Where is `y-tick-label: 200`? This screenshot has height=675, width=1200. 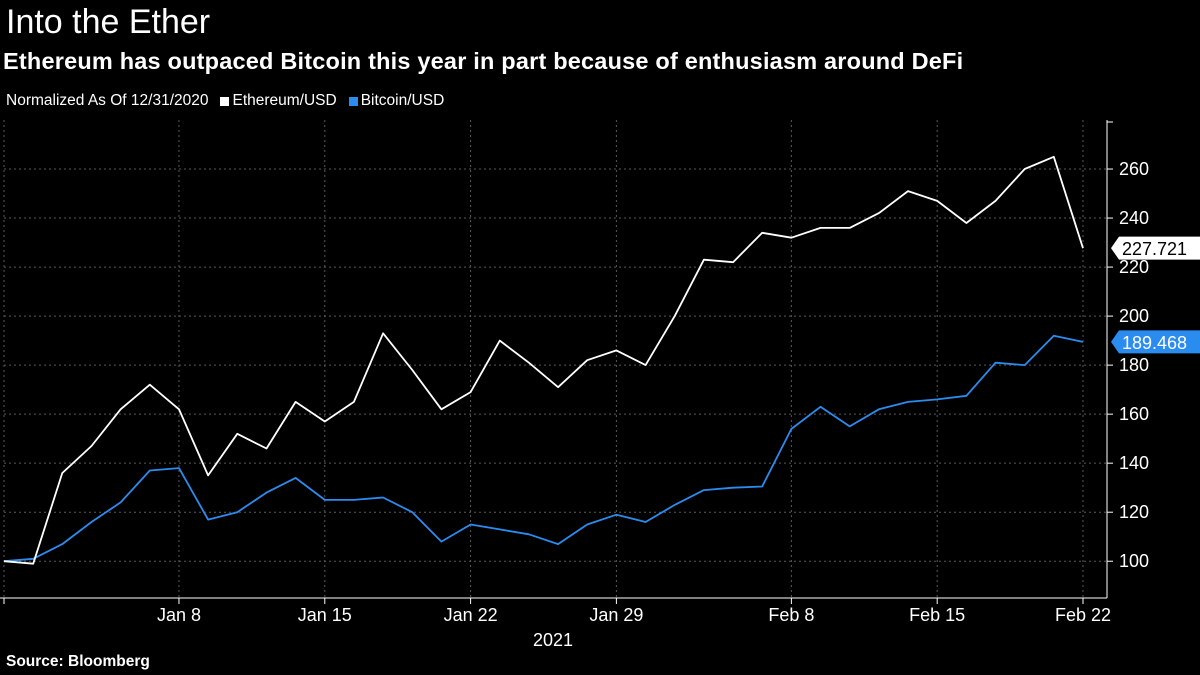
y-tick-label: 200 is located at coordinates (1134, 316).